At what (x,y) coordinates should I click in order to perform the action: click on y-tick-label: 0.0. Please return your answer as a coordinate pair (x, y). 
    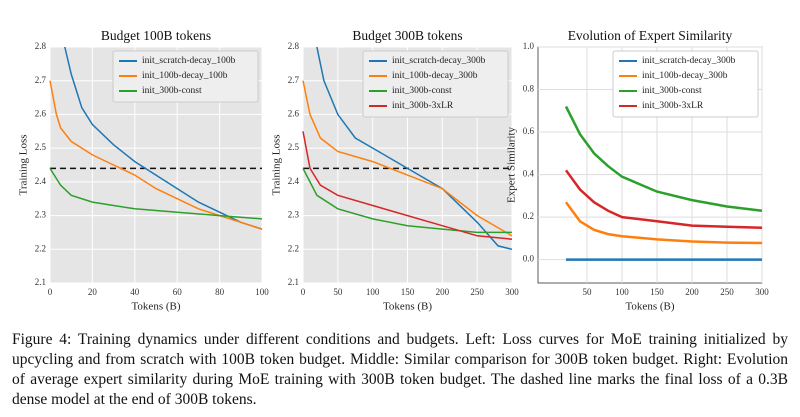
    Looking at the image, I should click on (529, 259).